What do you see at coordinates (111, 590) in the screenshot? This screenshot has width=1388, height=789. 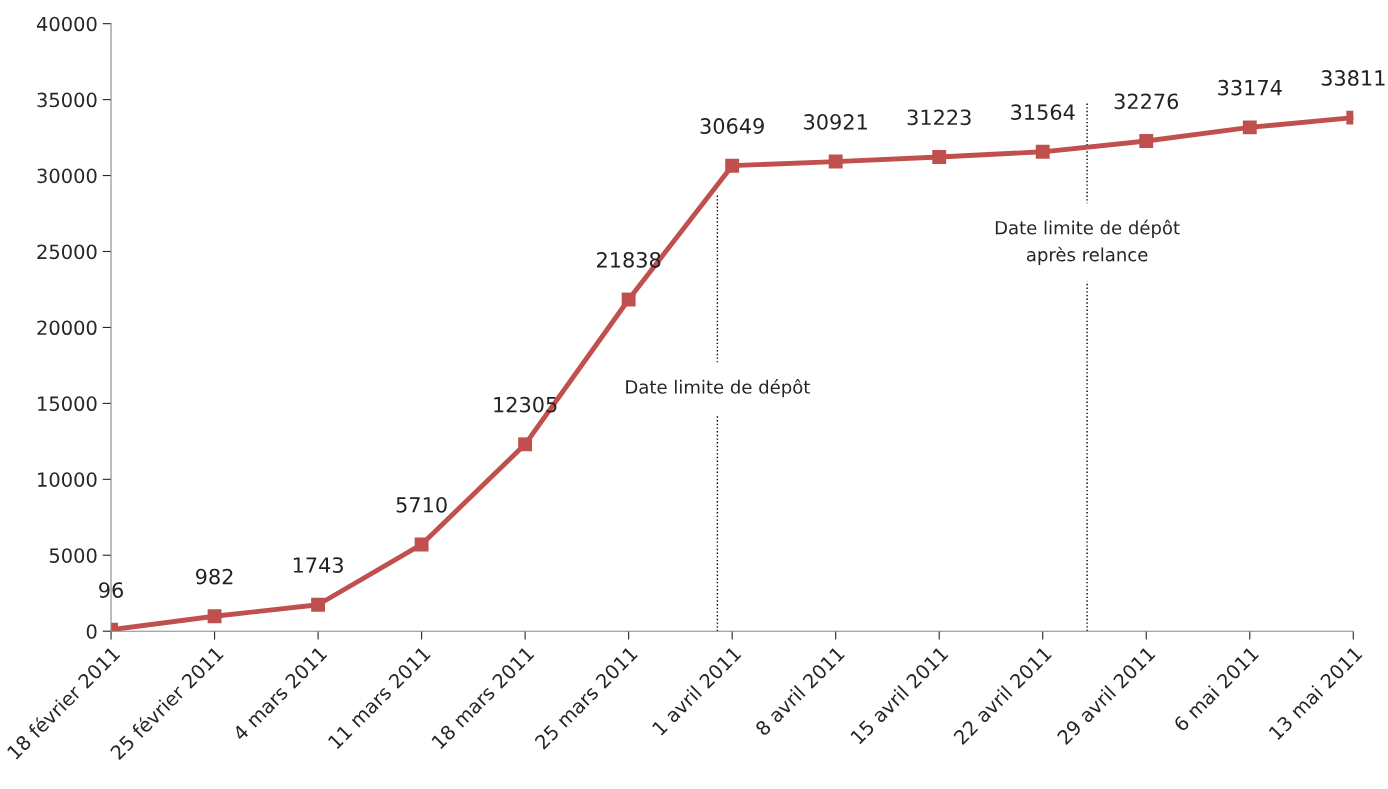 I see `data-label: 96` at bounding box center [111, 590].